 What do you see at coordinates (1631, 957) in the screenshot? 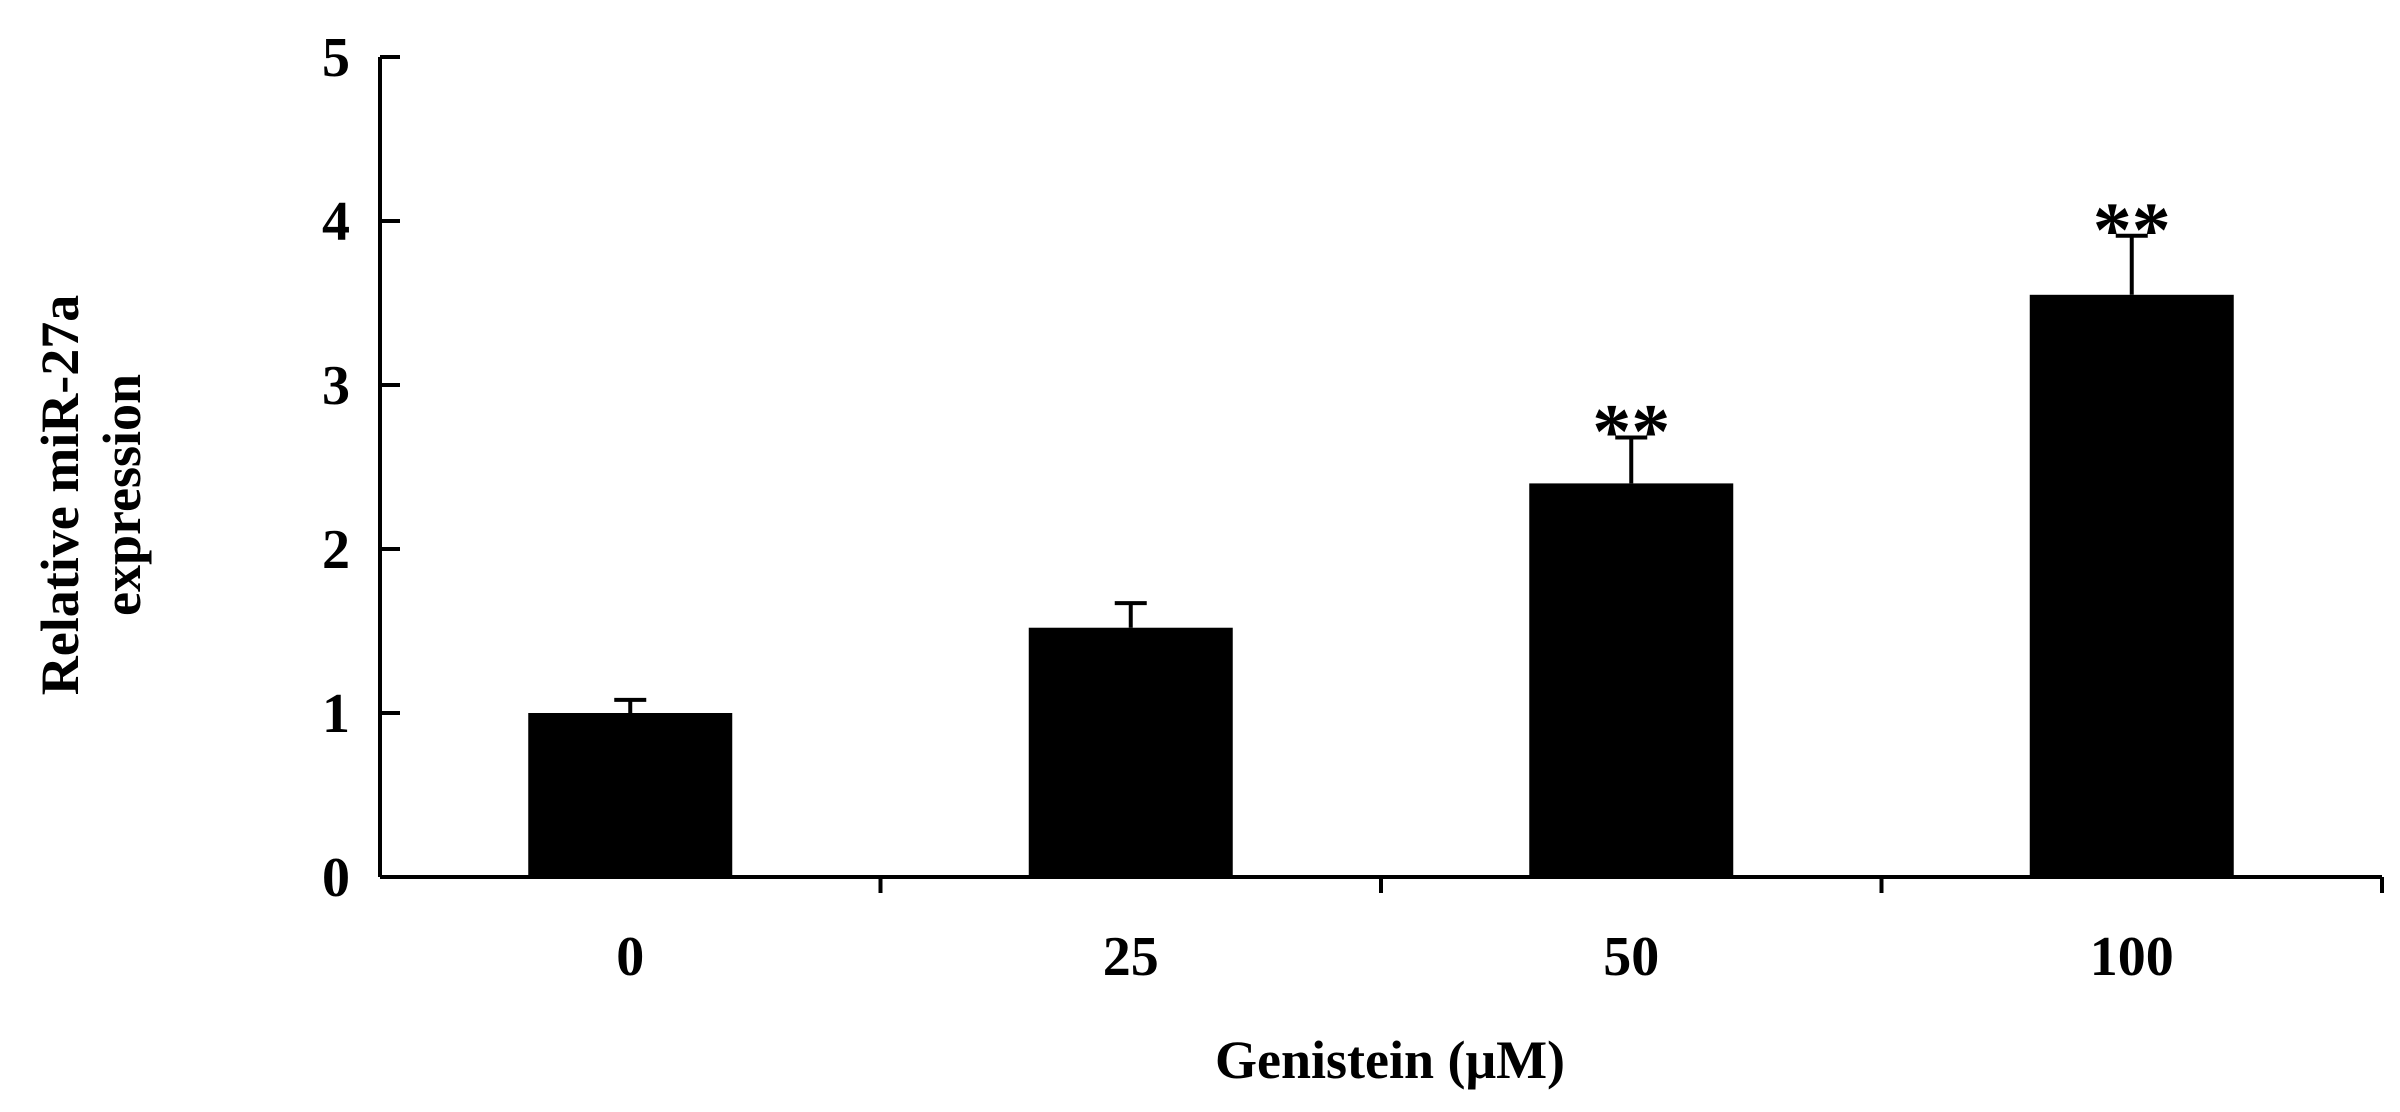
I see `x-tick-label: 50` at bounding box center [1631, 957].